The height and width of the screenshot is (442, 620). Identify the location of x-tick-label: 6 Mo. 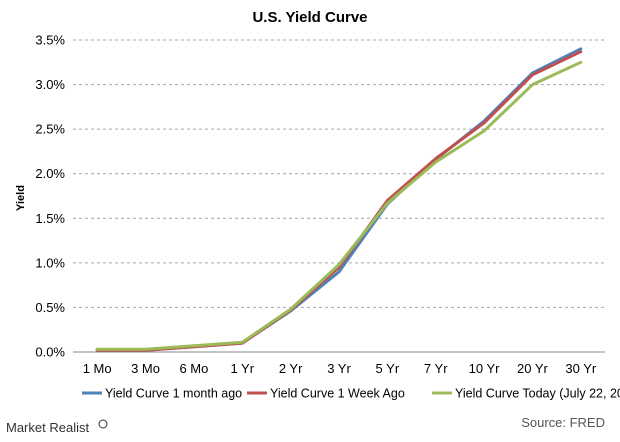
(193, 368).